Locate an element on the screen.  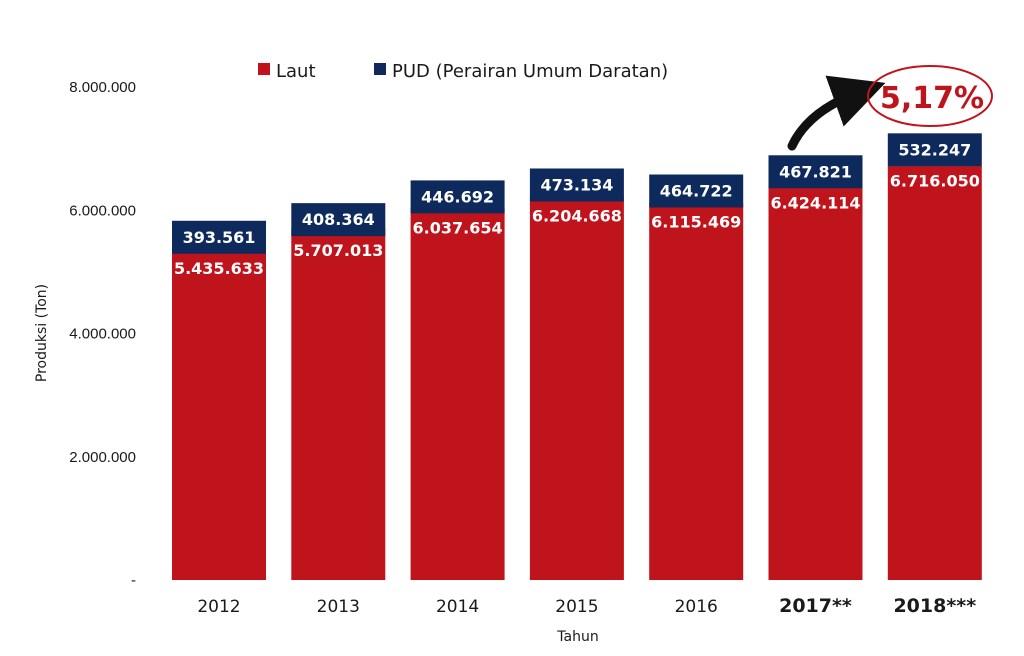
data-label-laut: 5.707.013 is located at coordinates (338, 250).